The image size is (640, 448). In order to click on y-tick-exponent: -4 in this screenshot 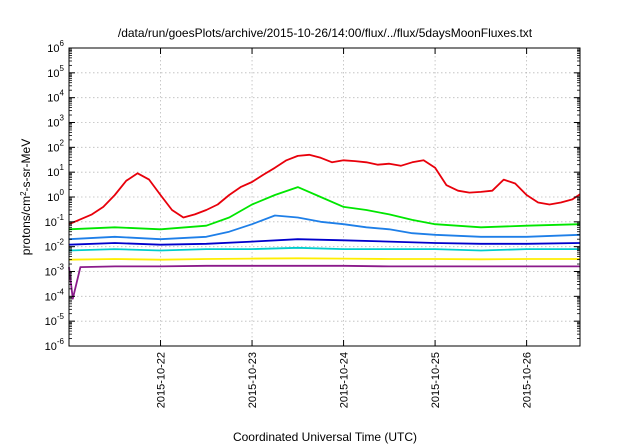, I will do `click(61, 291)`.